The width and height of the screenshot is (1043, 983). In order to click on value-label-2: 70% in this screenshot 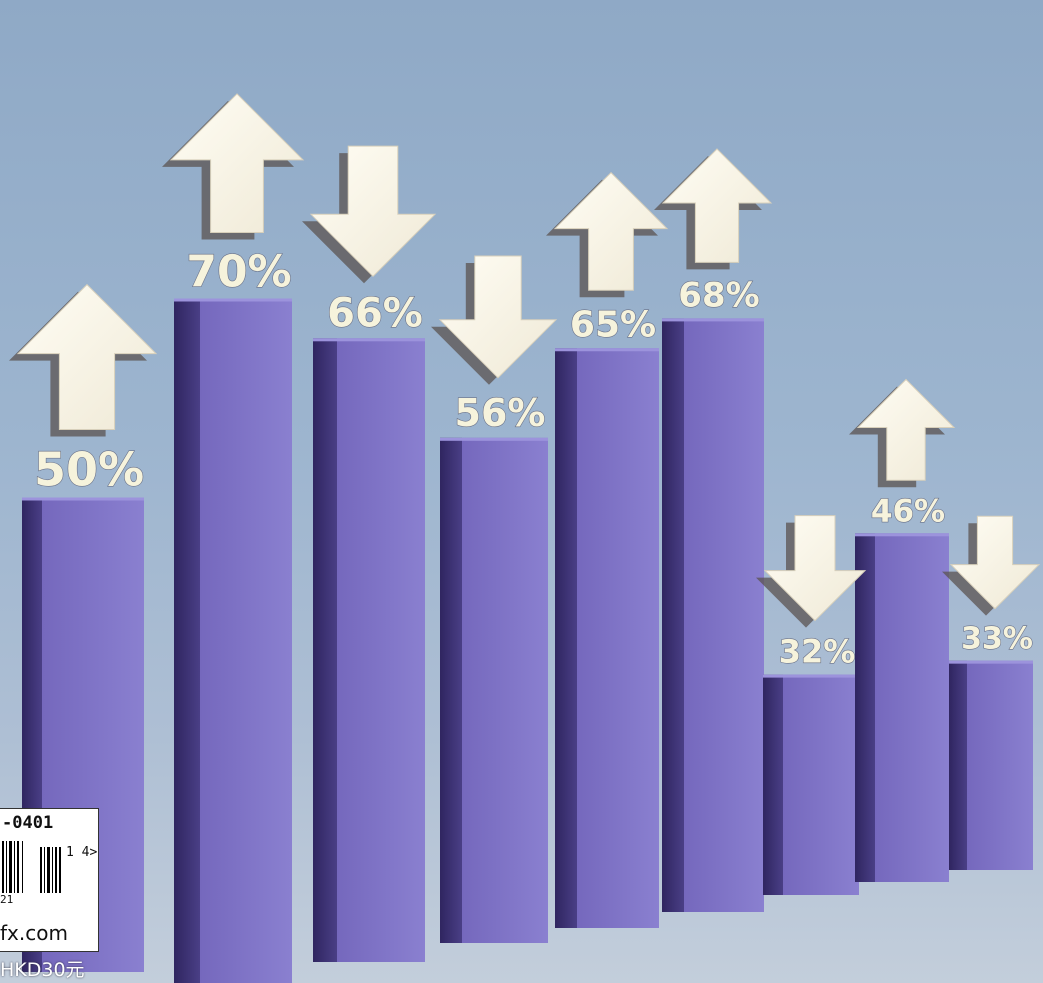, I will do `click(238, 272)`.